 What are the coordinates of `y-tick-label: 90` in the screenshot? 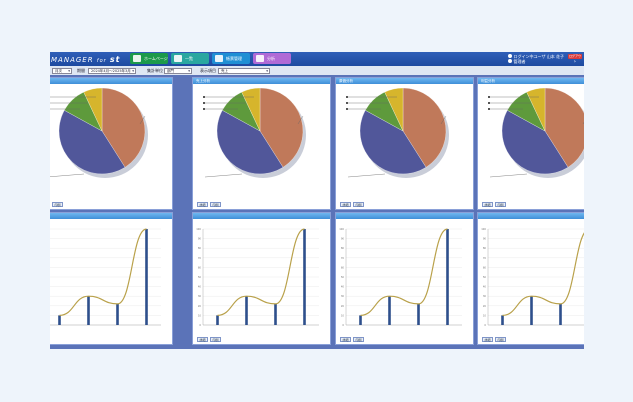 It's located at (200, 239).